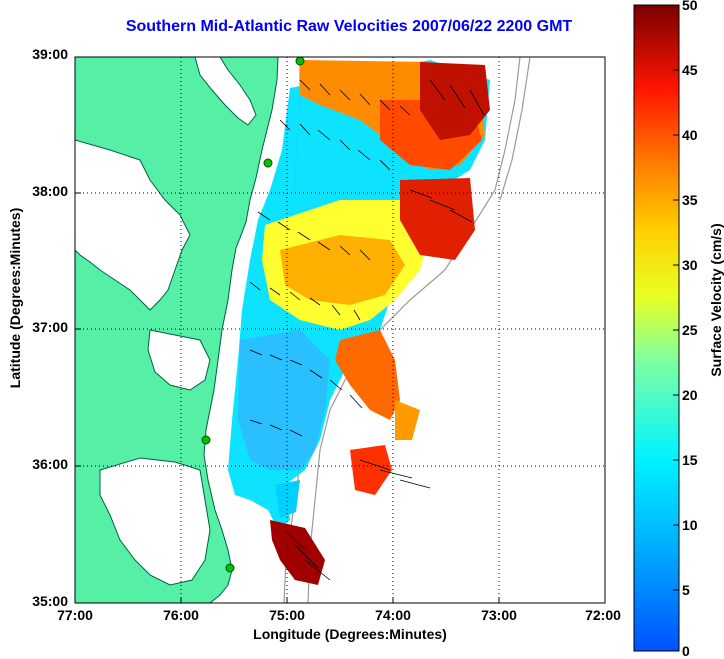  Describe the element at coordinates (50, 54) in the screenshot. I see `y-tick-label: 39:00` at that location.